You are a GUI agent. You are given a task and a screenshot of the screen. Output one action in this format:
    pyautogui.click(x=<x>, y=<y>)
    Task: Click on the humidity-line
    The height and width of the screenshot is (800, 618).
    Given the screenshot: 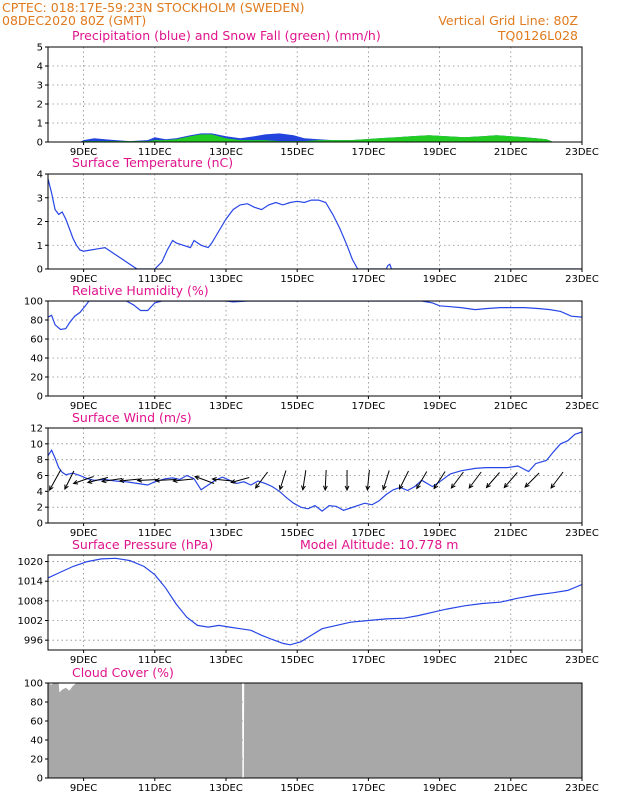 What is the action you would take?
    pyautogui.click(x=315, y=316)
    